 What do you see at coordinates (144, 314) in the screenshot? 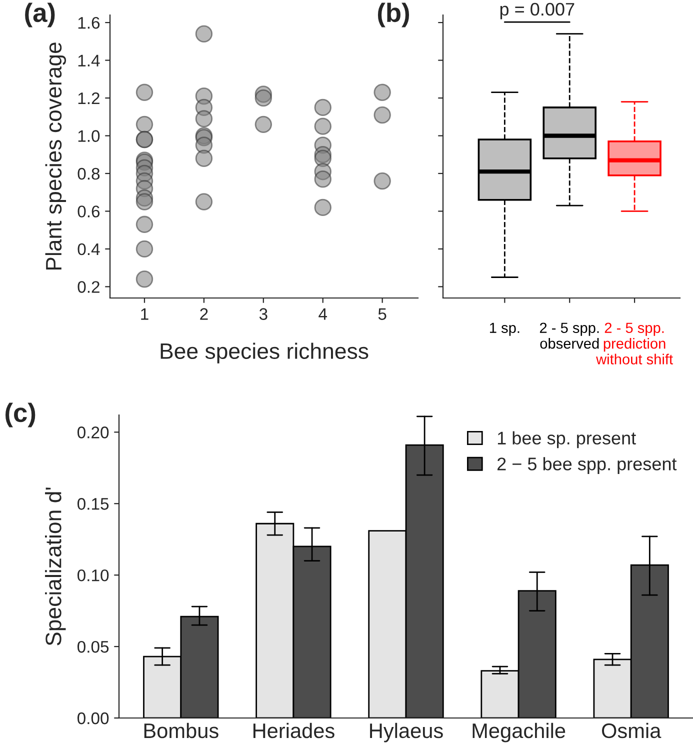
I see `x-tick-label: 1` at bounding box center [144, 314].